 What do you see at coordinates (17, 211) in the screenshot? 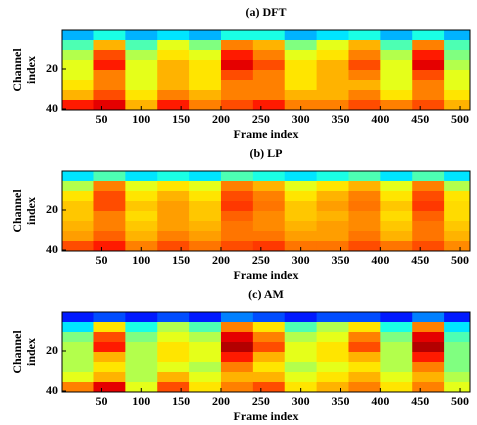
I see `y-axis-label: Channel` at bounding box center [17, 211].